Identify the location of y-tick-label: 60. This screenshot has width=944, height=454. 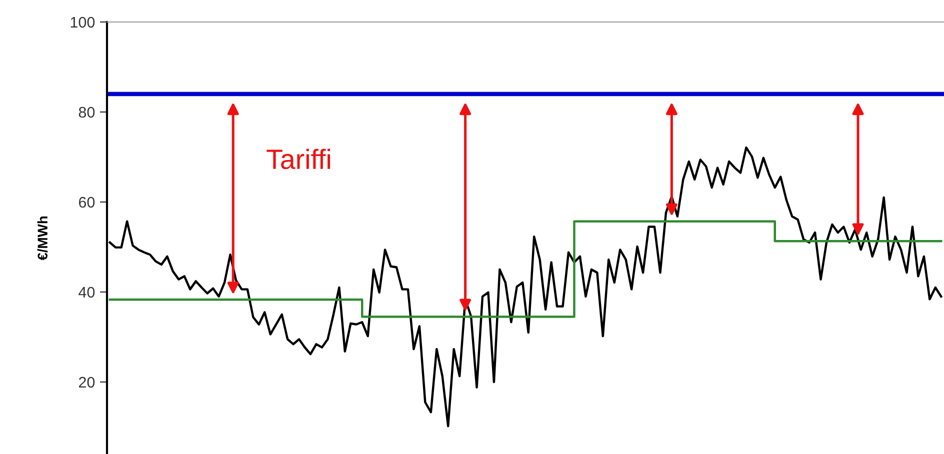
(86, 202).